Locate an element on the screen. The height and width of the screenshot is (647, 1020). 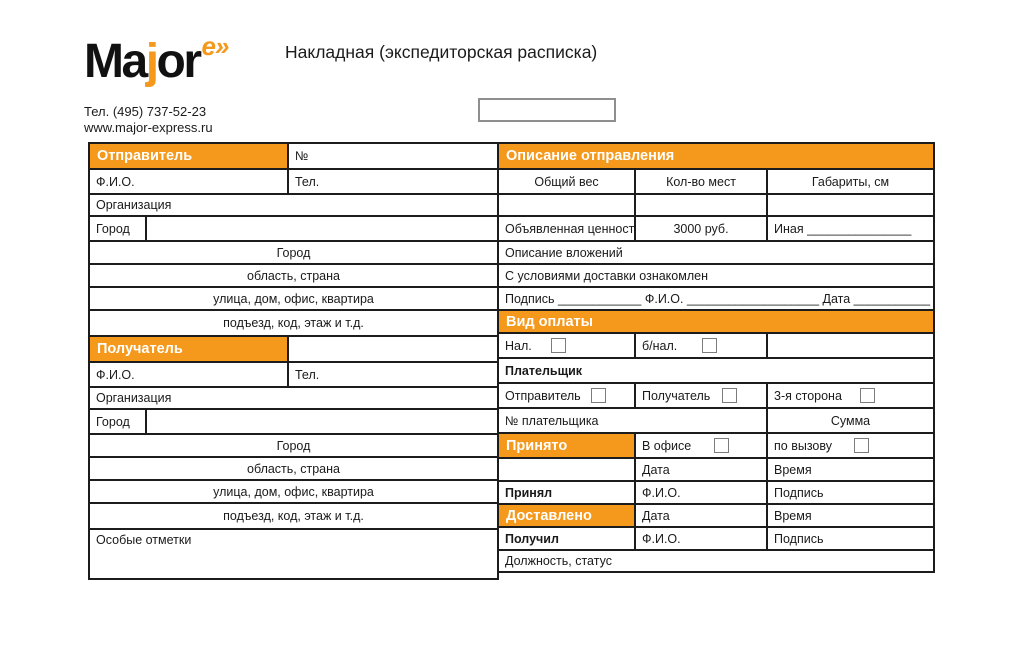
cashless-checkbox is located at coordinates (709, 345).